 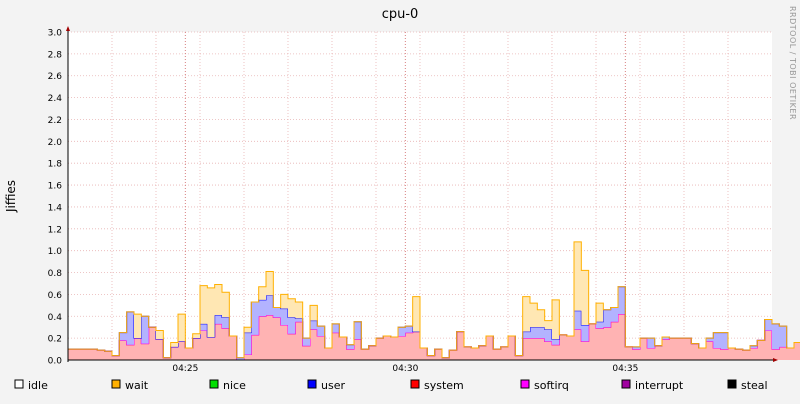 I want to click on x-tick-label: 04:35, so click(x=625, y=369).